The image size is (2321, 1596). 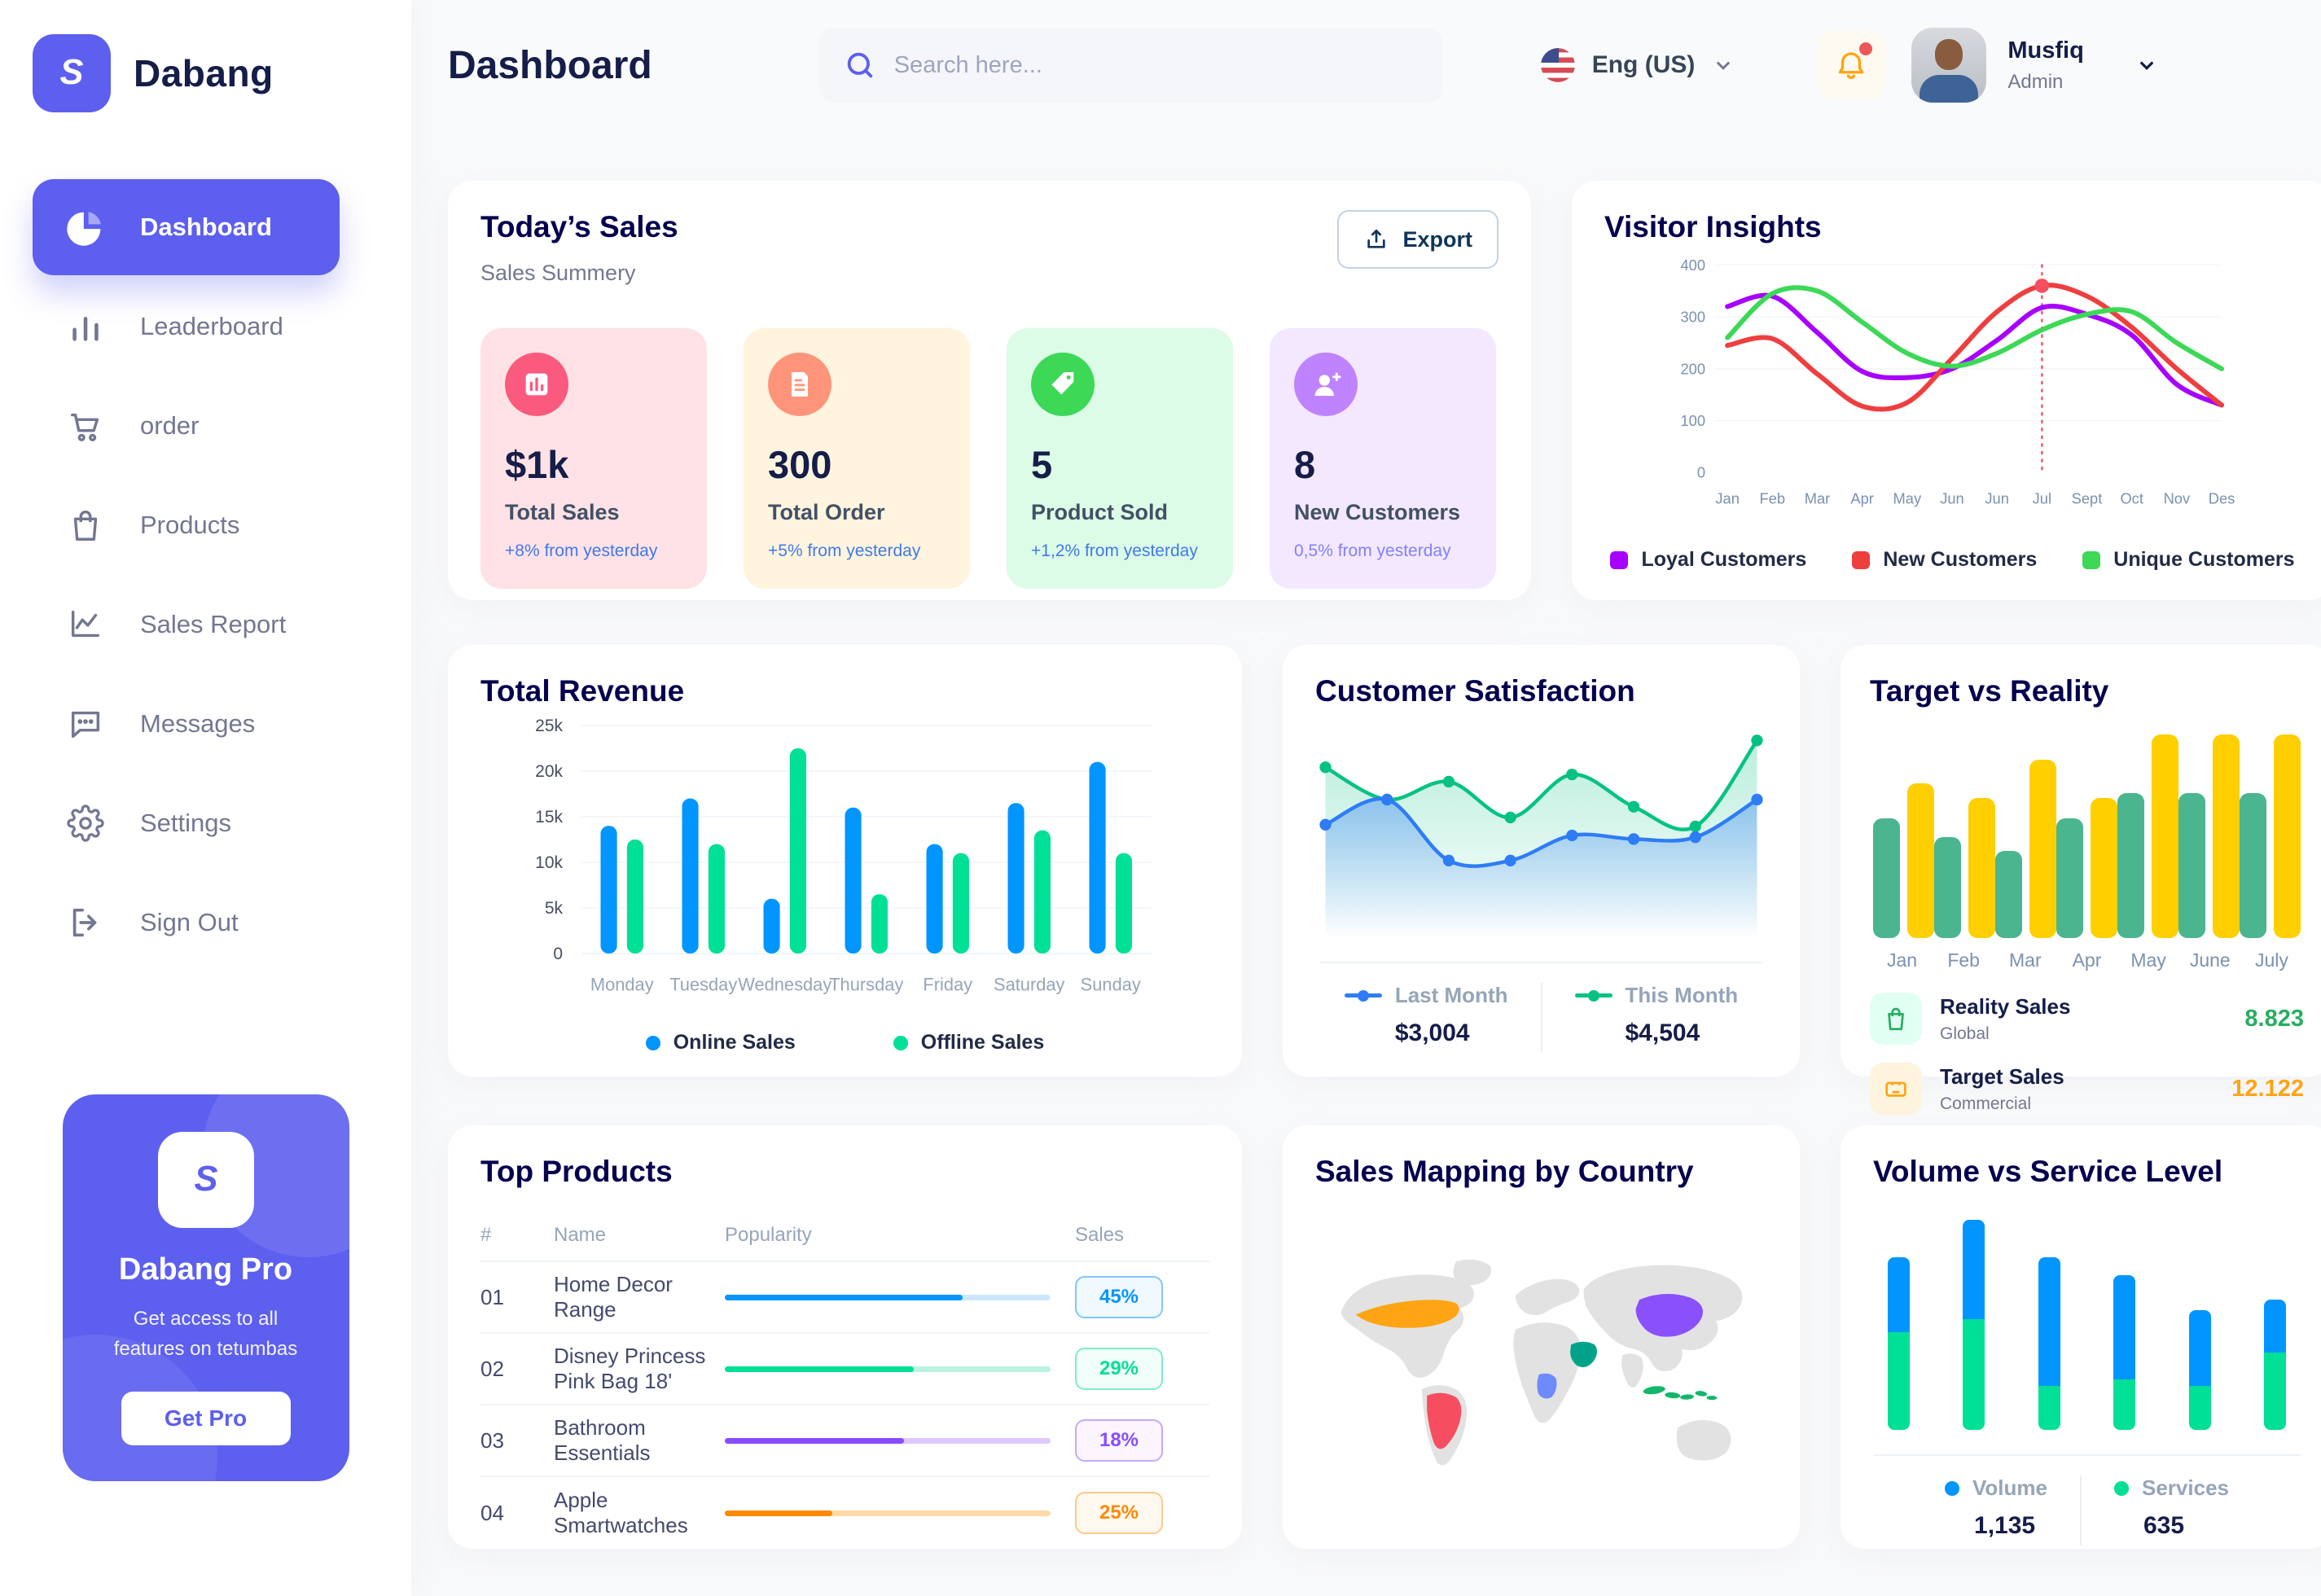 What do you see at coordinates (186, 625) in the screenshot?
I see `sidebar-item-sales-report: Sales Report` at bounding box center [186, 625].